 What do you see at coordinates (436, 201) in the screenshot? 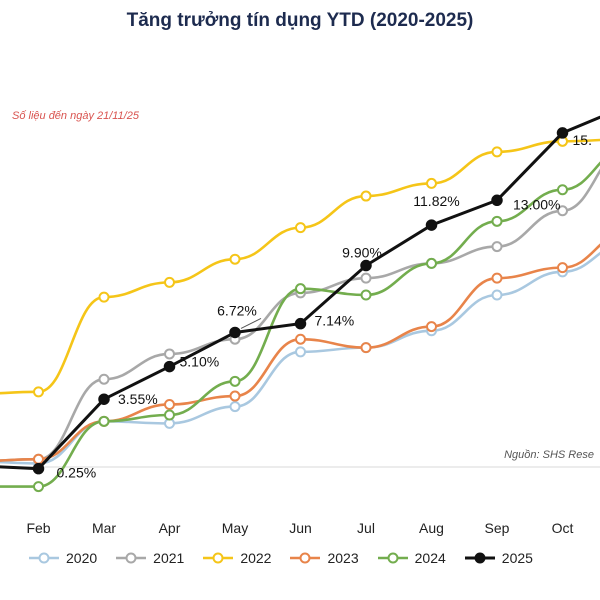
I see `data-label: 11.82%` at bounding box center [436, 201].